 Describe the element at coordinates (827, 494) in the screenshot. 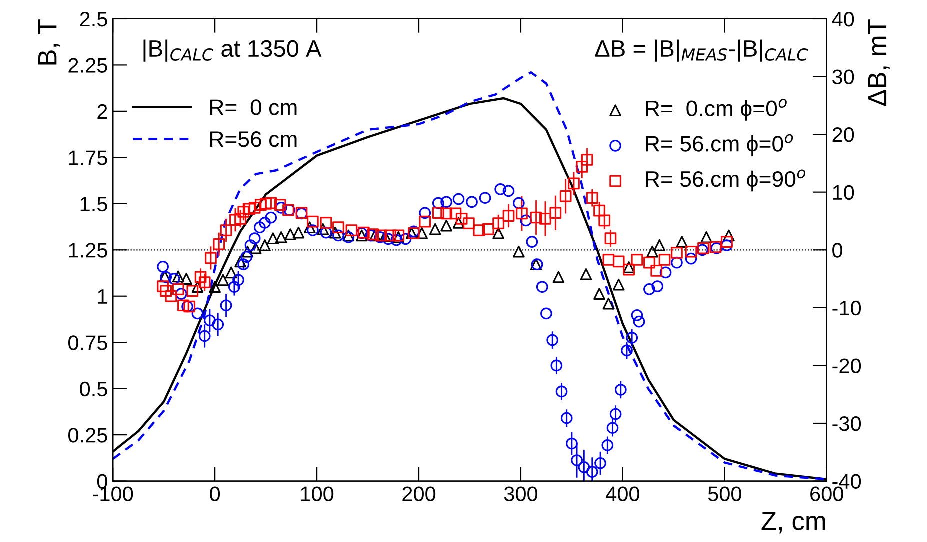

I see `x-tick-label: 600` at that location.